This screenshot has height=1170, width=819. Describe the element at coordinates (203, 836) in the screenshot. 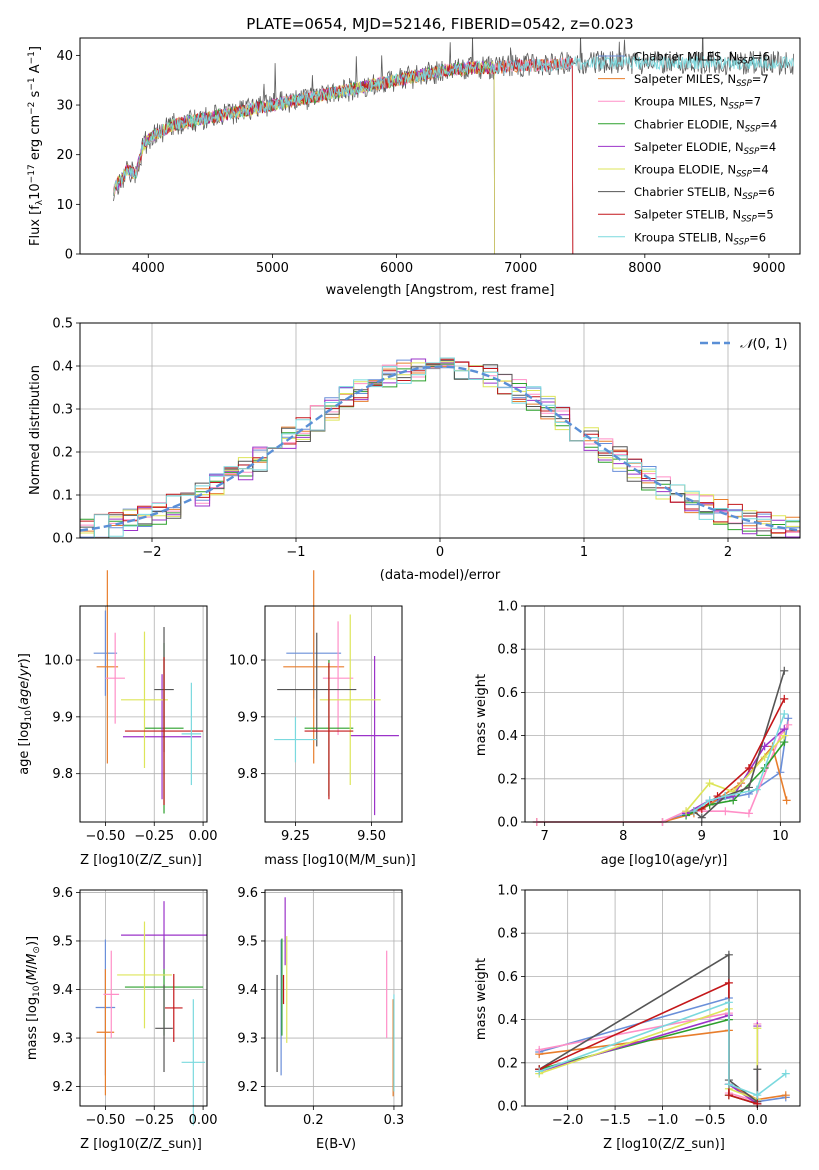

I see `age_vs_Z-xtick-label: 0.00` at that location.